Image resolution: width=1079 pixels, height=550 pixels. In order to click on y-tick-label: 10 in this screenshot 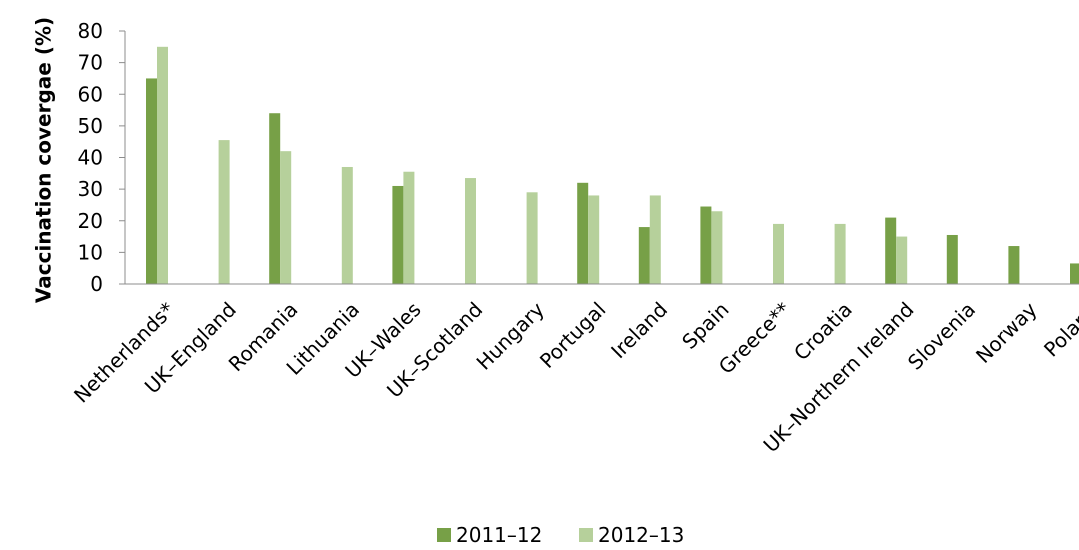, I will do `click(90, 252)`.